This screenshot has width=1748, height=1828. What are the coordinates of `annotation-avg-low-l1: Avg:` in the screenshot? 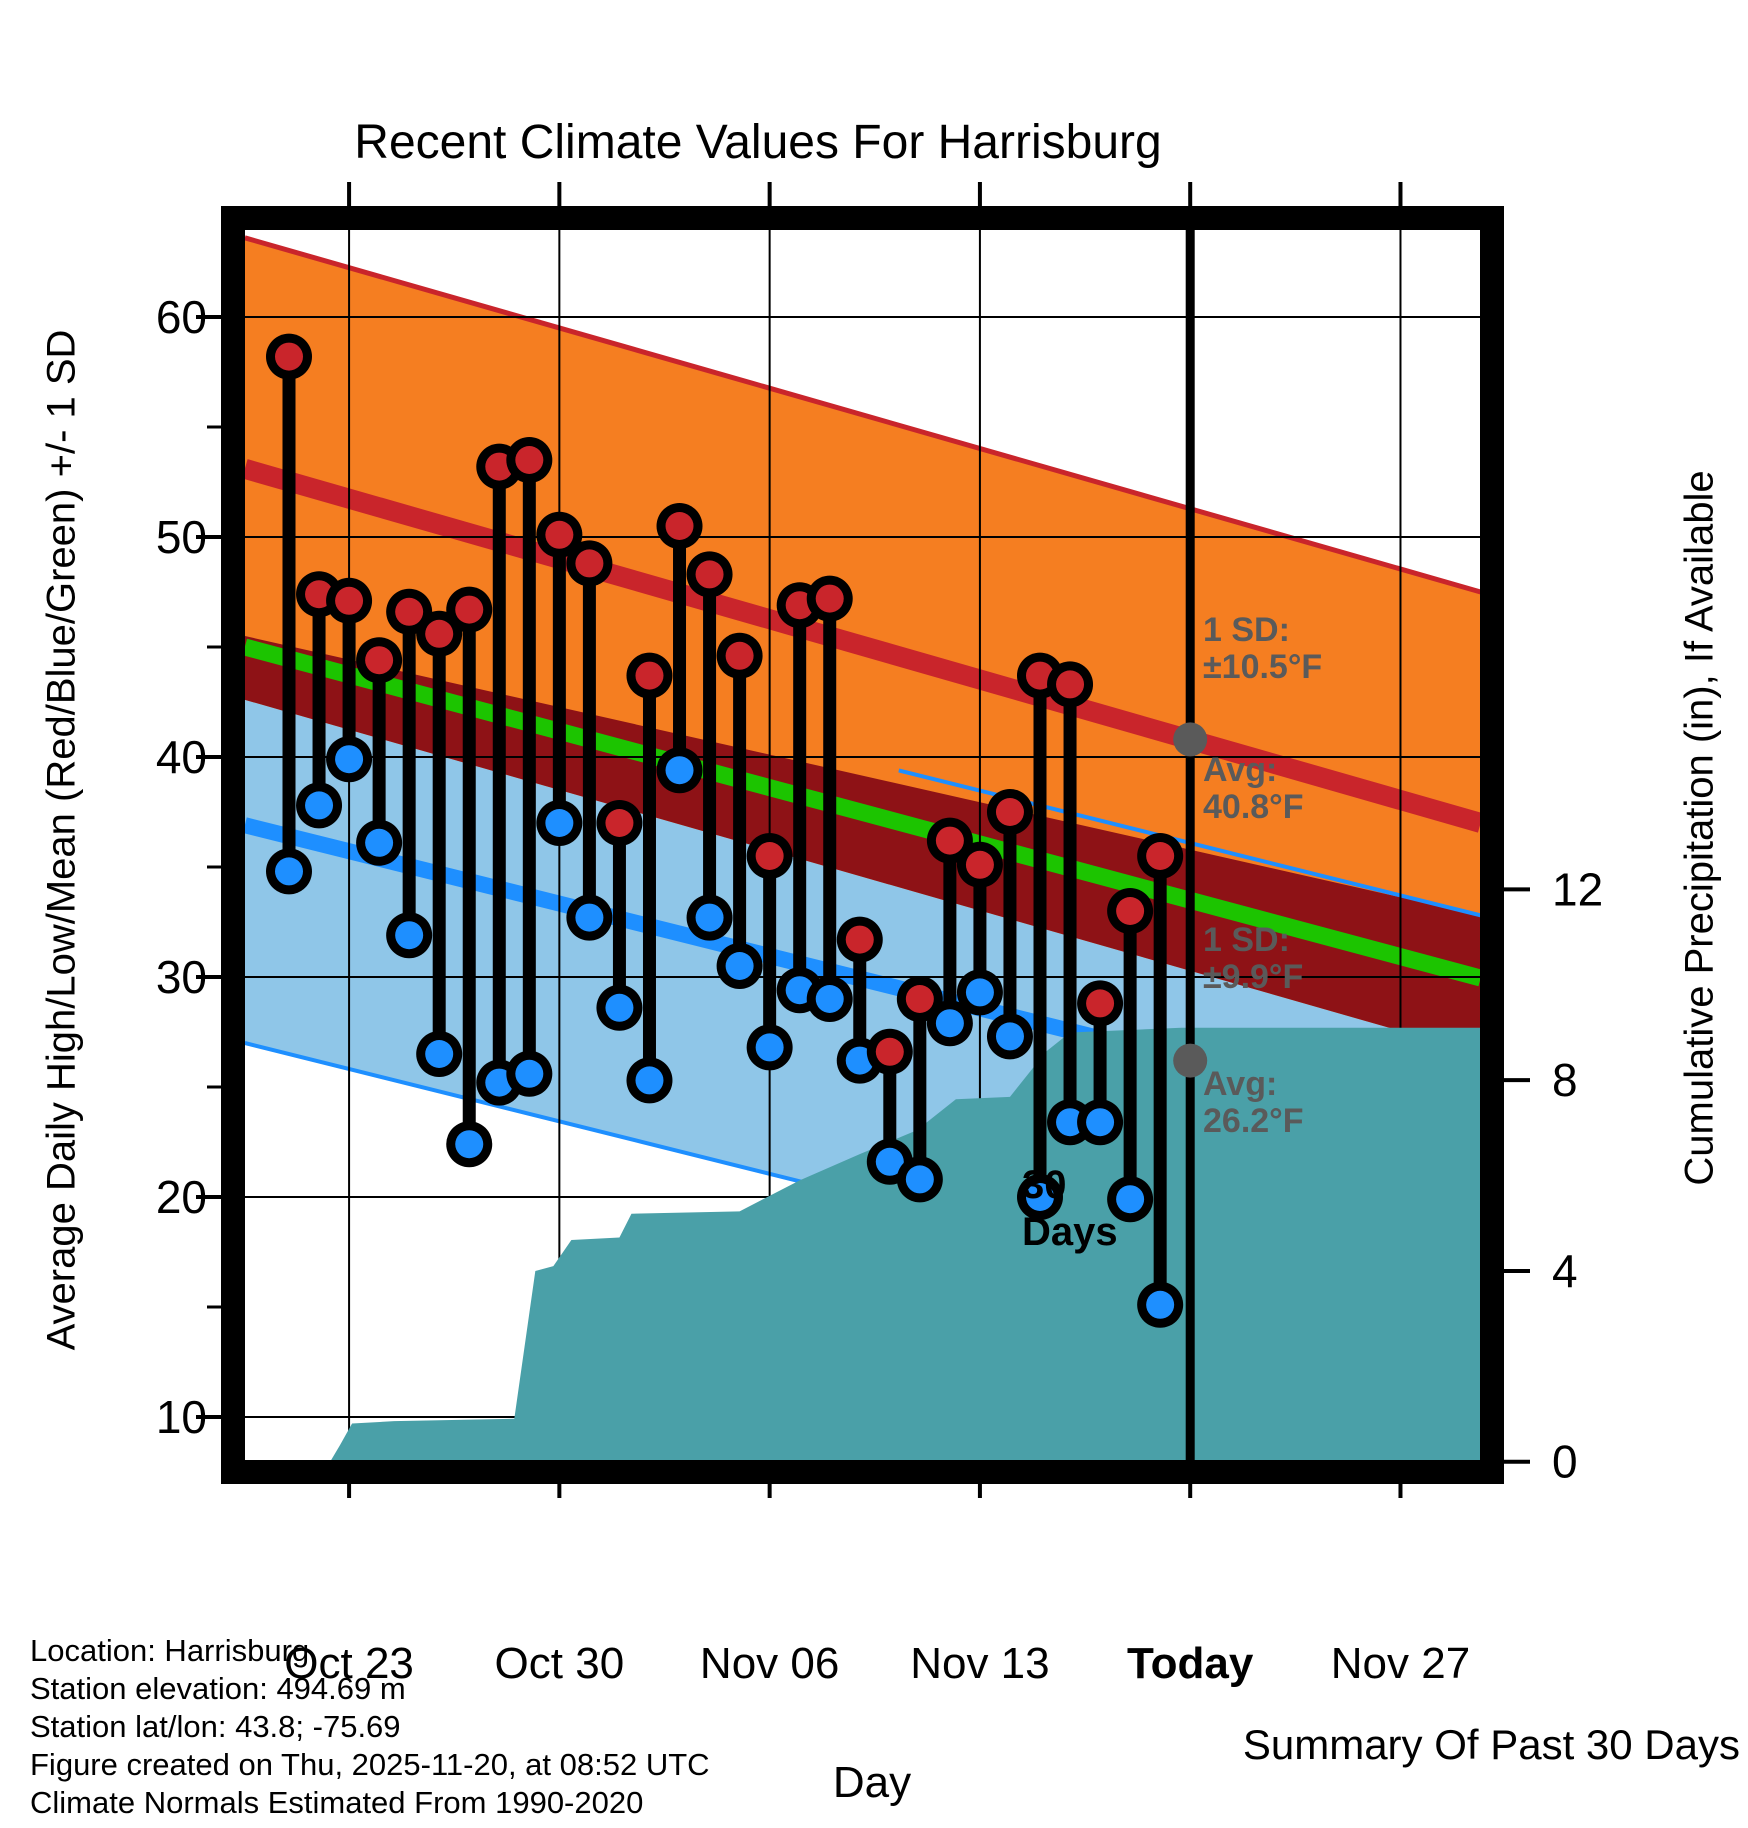 It's located at (1240, 1084).